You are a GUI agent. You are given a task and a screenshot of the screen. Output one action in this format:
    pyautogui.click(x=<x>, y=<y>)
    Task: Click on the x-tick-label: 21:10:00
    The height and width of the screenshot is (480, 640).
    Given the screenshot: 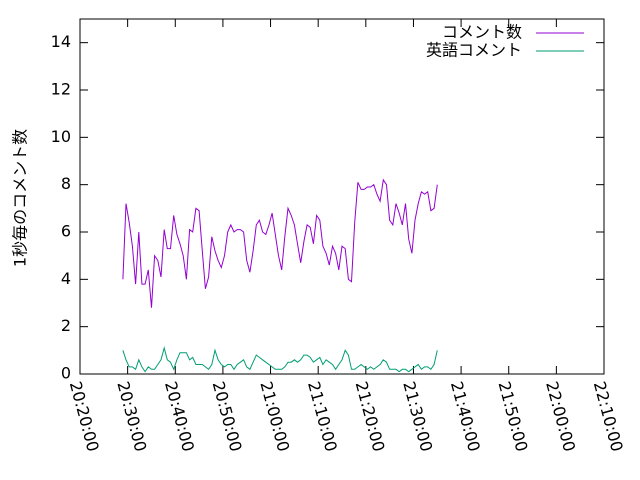 What is the action you would take?
    pyautogui.click(x=322, y=416)
    